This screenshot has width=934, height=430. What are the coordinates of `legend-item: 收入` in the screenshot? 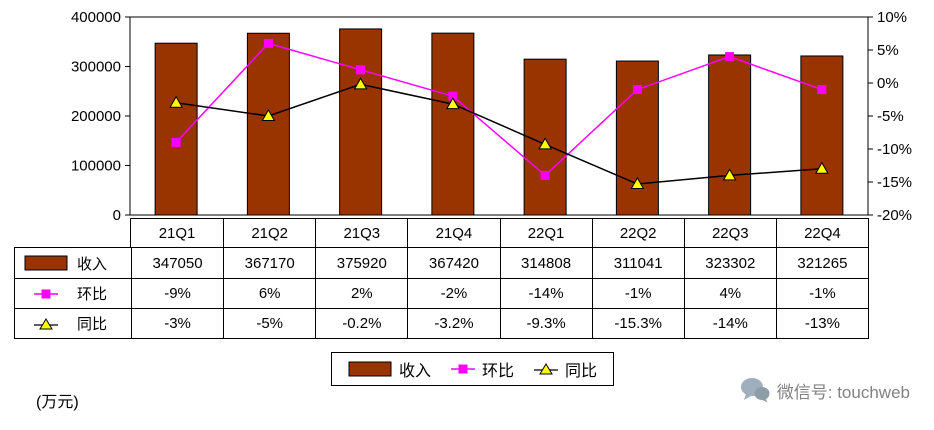 It's located at (389, 369).